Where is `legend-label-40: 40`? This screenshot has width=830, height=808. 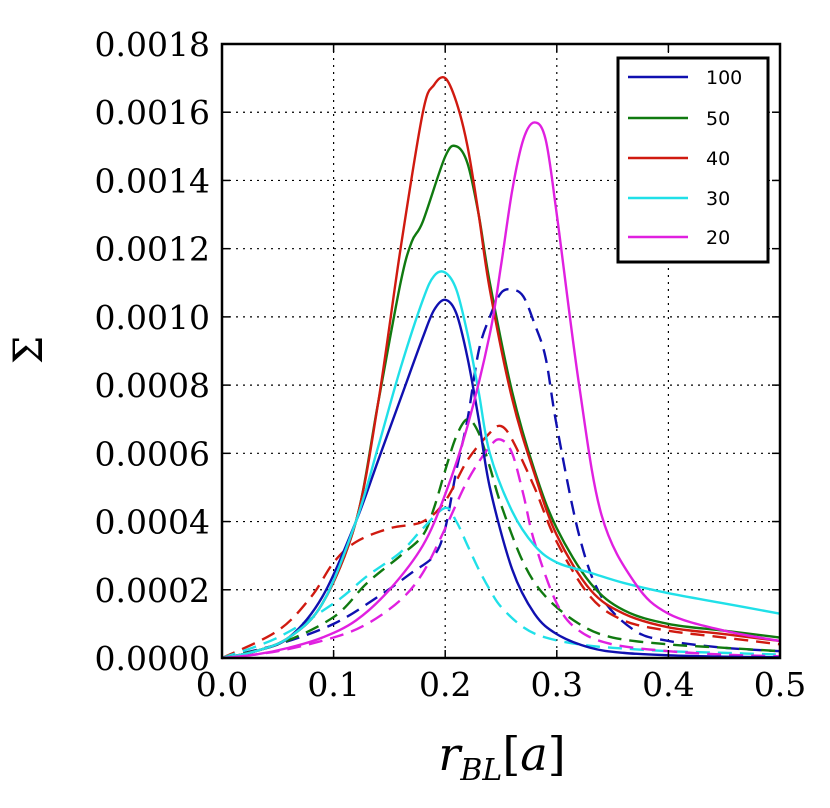
legend-label-40: 40 is located at coordinates (718, 159).